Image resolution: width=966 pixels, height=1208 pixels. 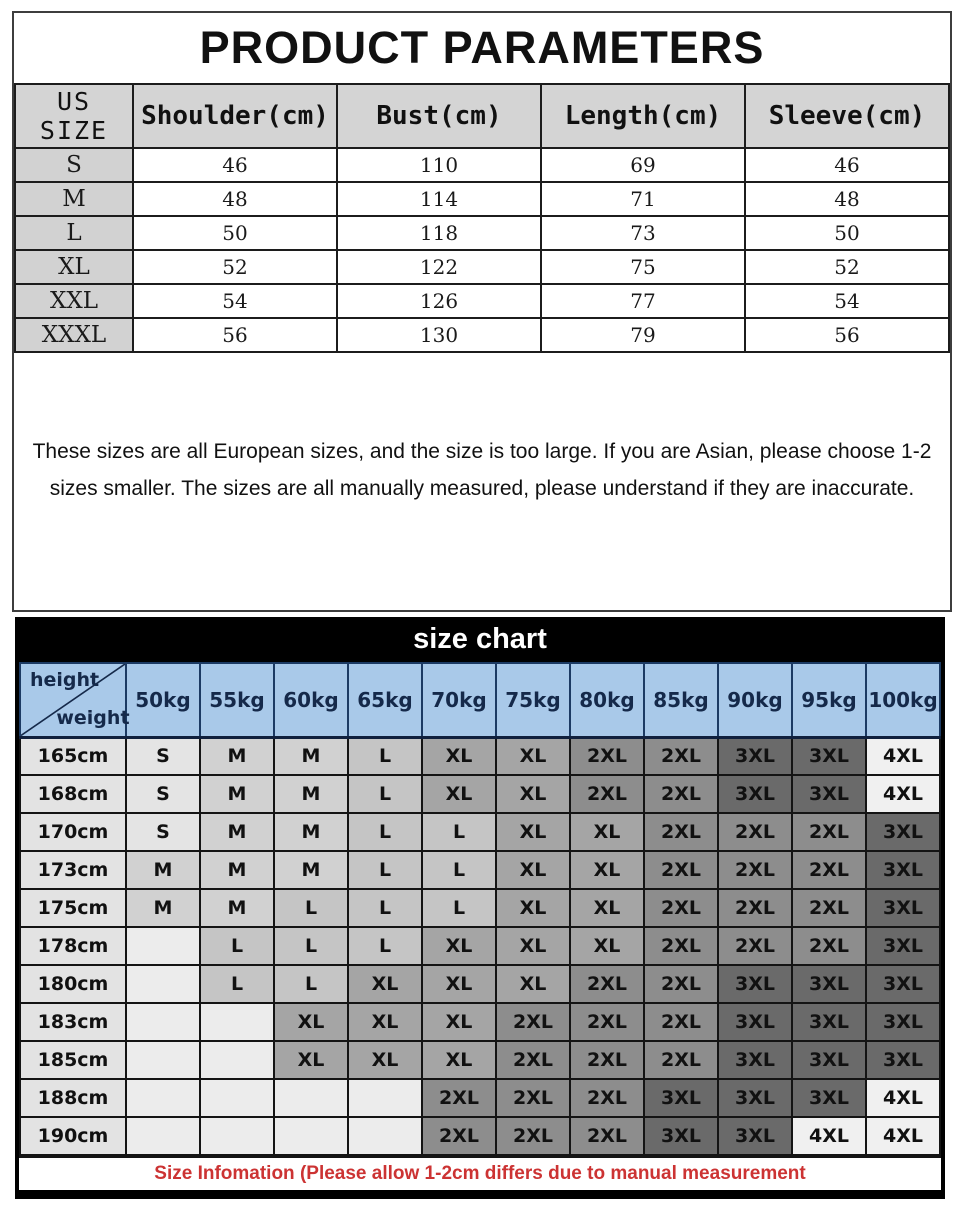 What do you see at coordinates (439, 335) in the screenshot?
I see `measurement-value: 130` at bounding box center [439, 335].